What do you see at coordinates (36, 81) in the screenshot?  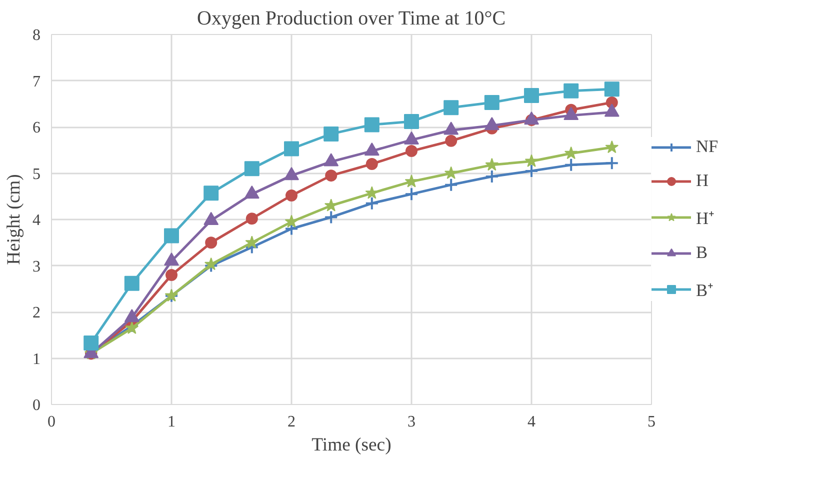 I see `y-tick-label: 7` at bounding box center [36, 81].